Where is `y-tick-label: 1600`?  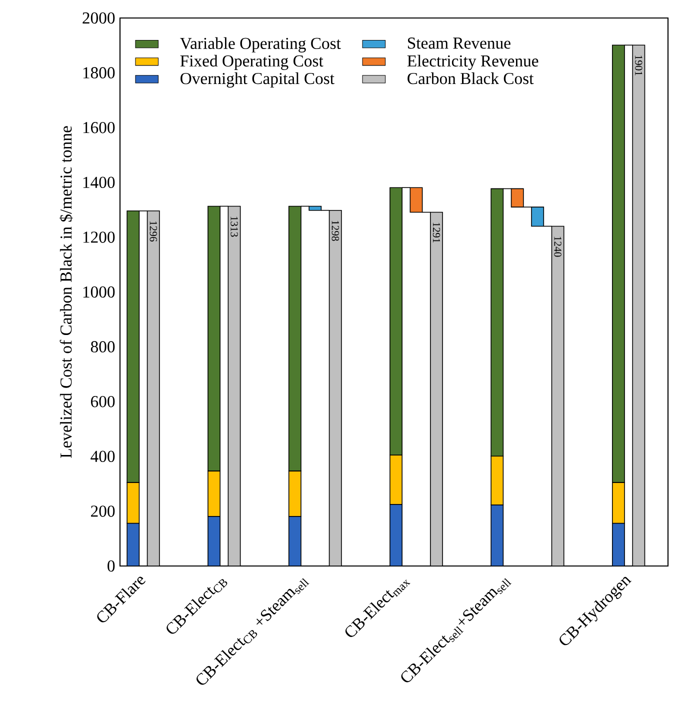
y-tick-label: 1600 is located at coordinates (99, 128).